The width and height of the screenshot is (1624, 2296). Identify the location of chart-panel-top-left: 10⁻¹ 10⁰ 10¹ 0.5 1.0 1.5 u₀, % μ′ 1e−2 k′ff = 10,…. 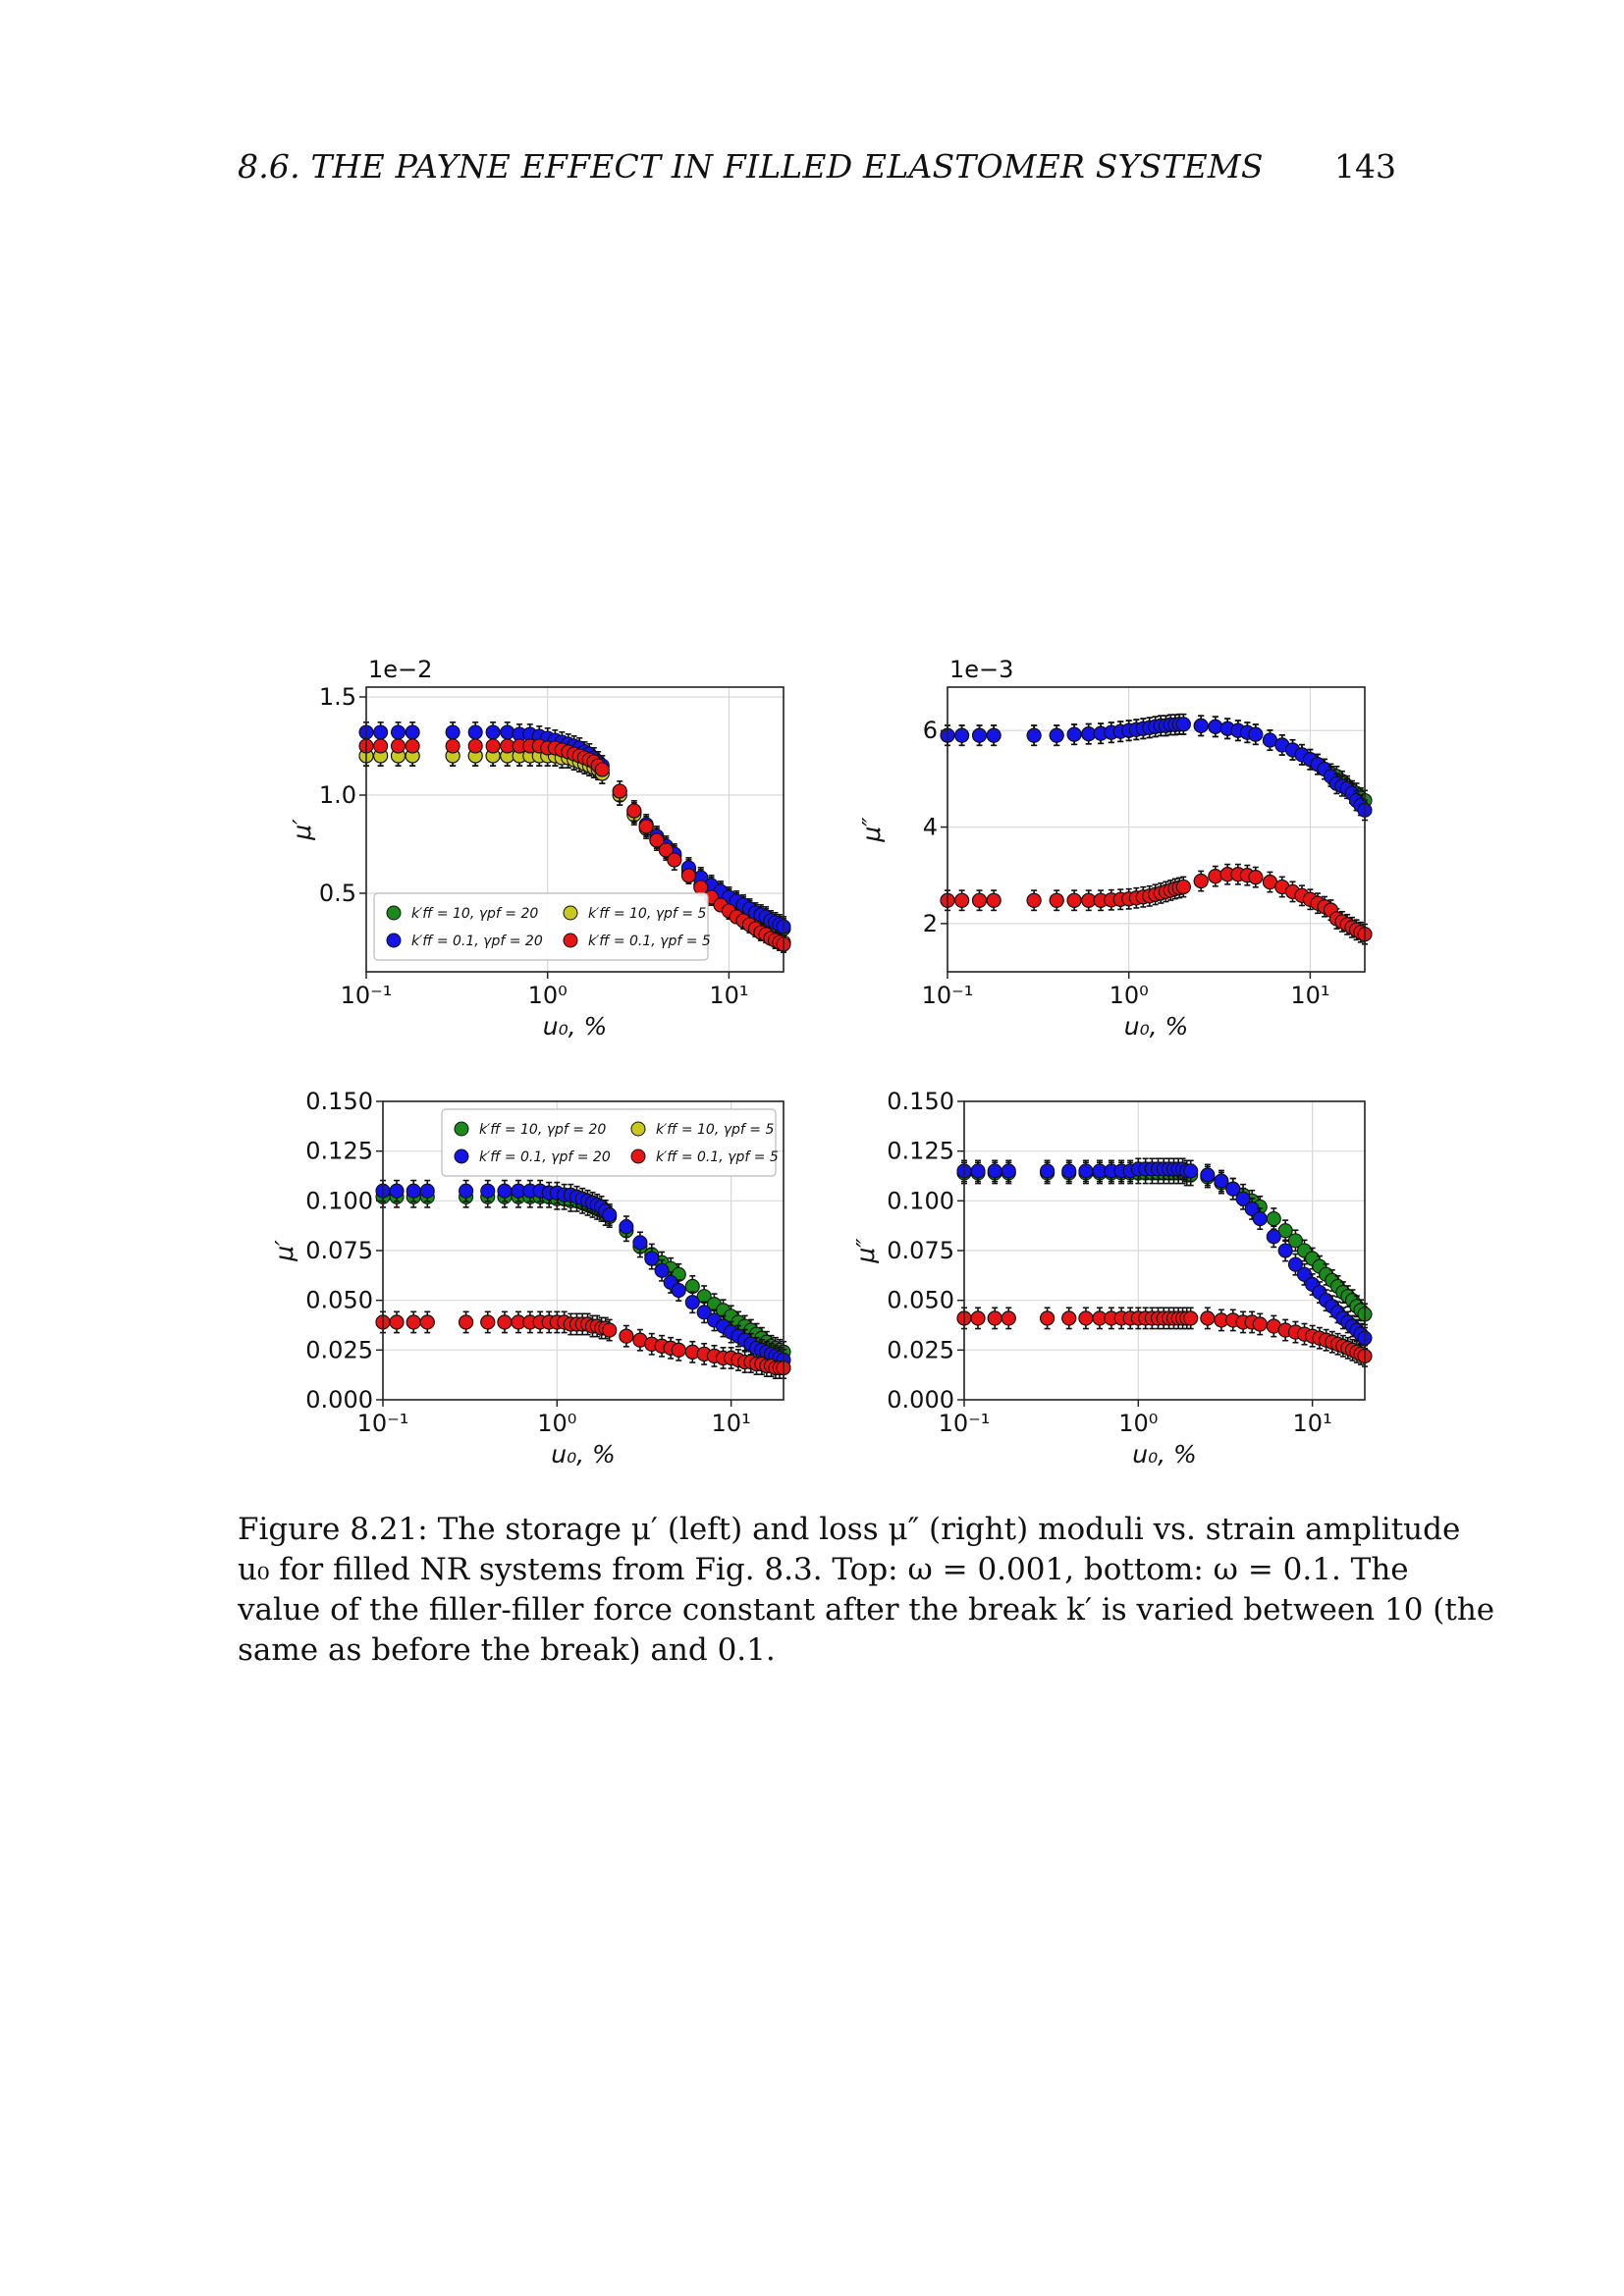
(539, 849).